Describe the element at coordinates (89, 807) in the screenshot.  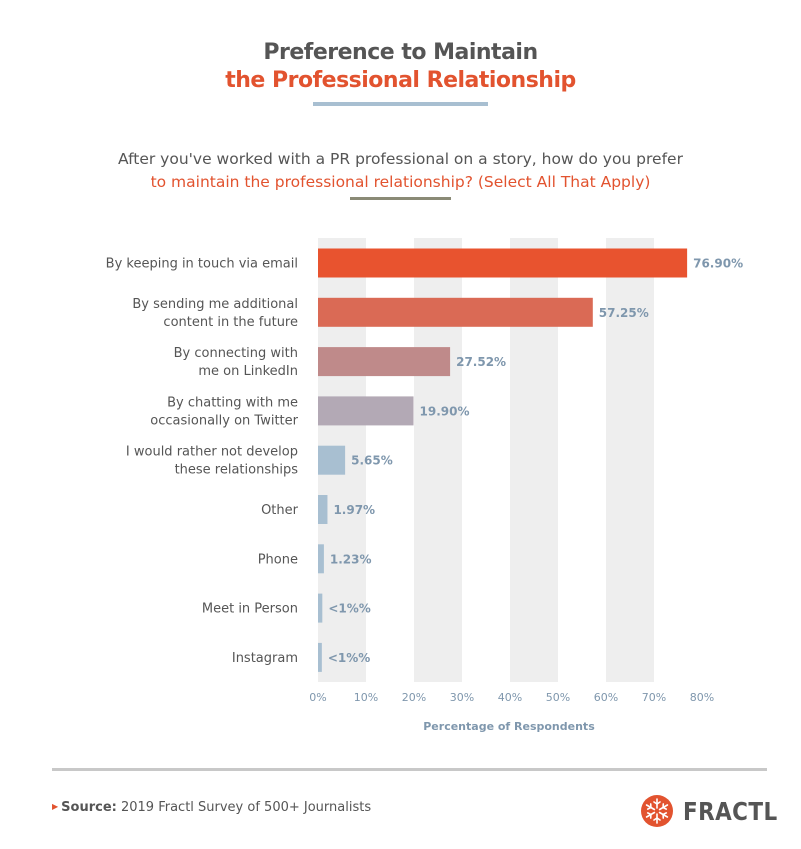
I see `source-label: Source:` at that location.